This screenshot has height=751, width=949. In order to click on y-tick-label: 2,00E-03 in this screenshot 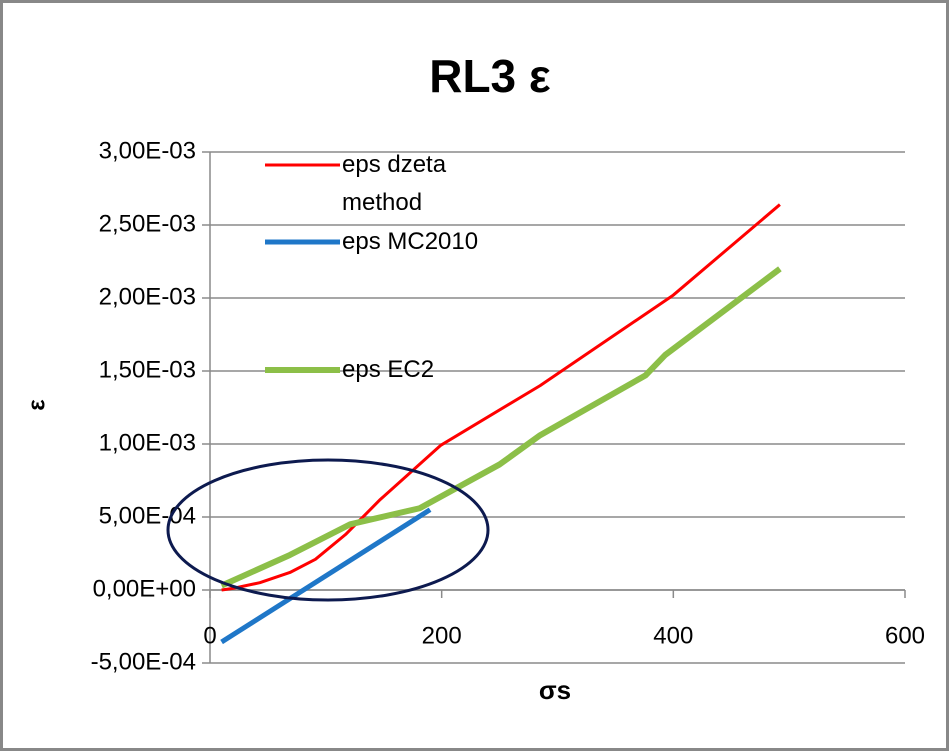, I will do `click(147, 296)`.